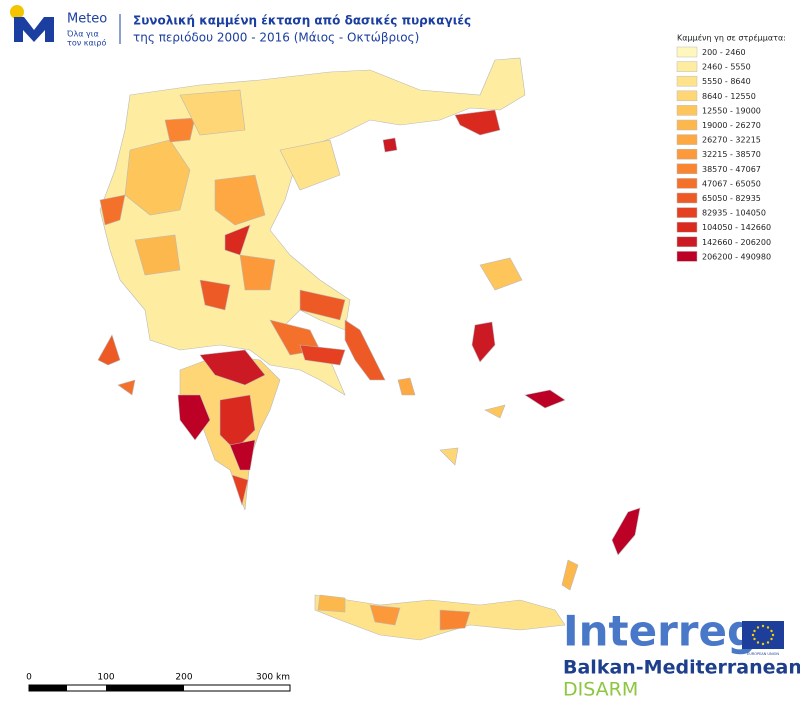  I want to click on tagline: τον καιρό, so click(86, 43).